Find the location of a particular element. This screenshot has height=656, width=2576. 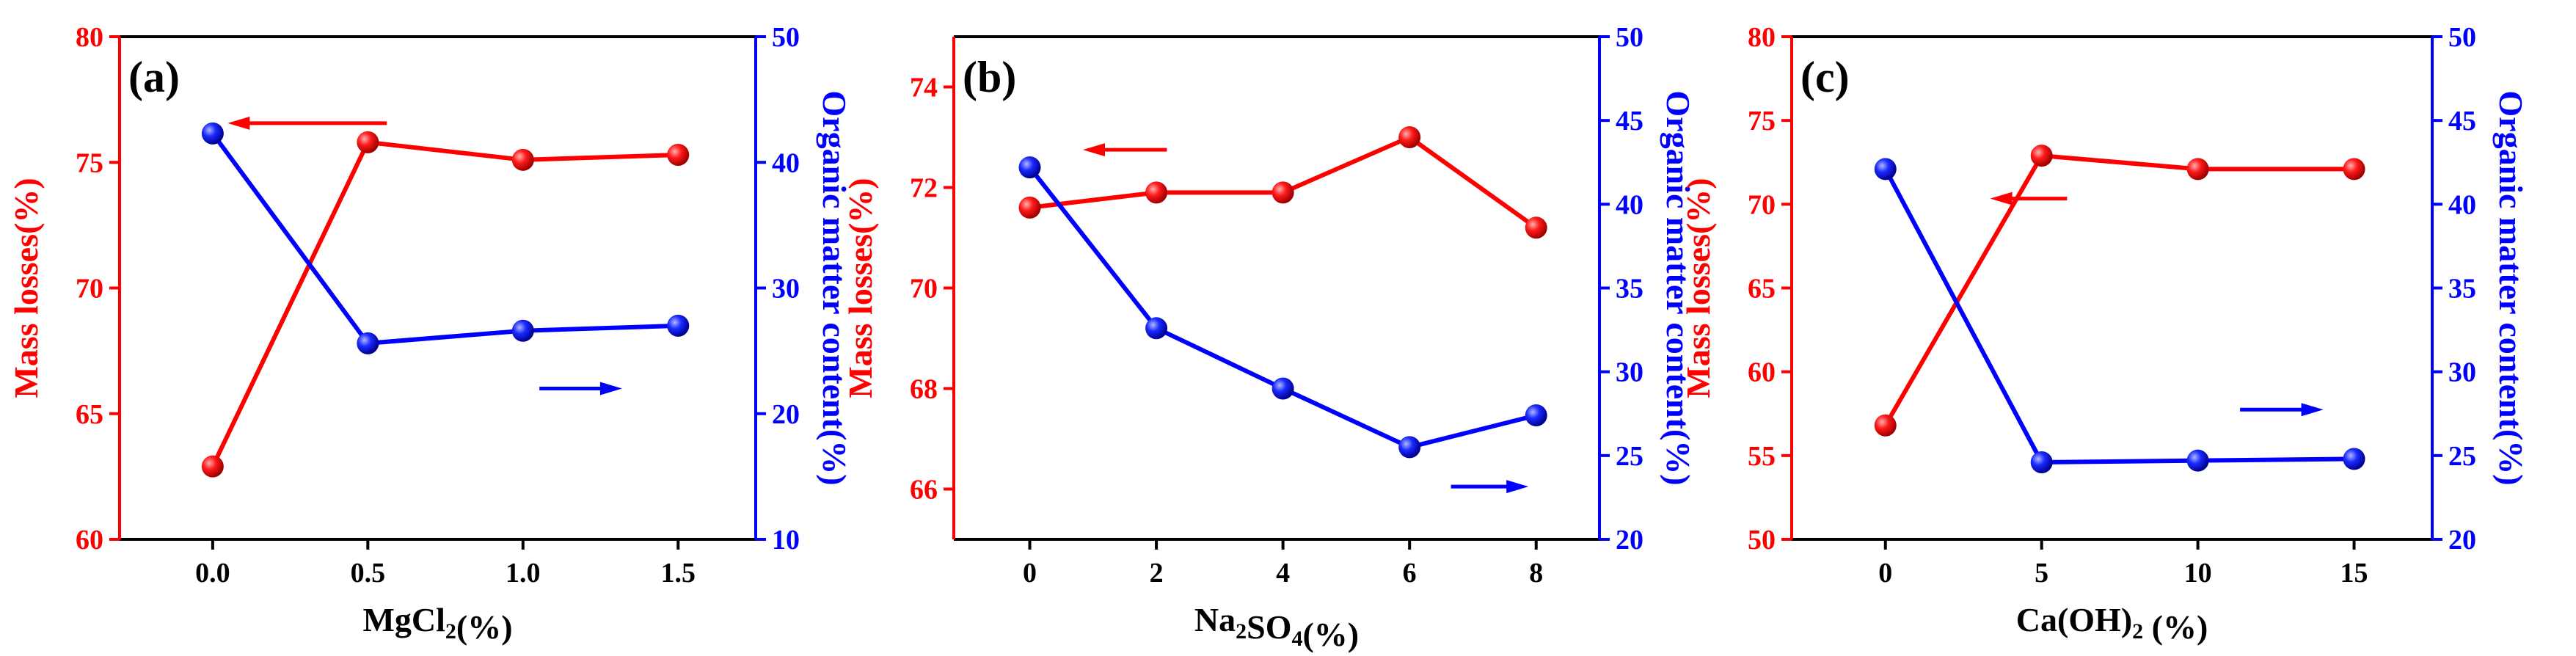

x-tick-label: 2 is located at coordinates (1157, 573).